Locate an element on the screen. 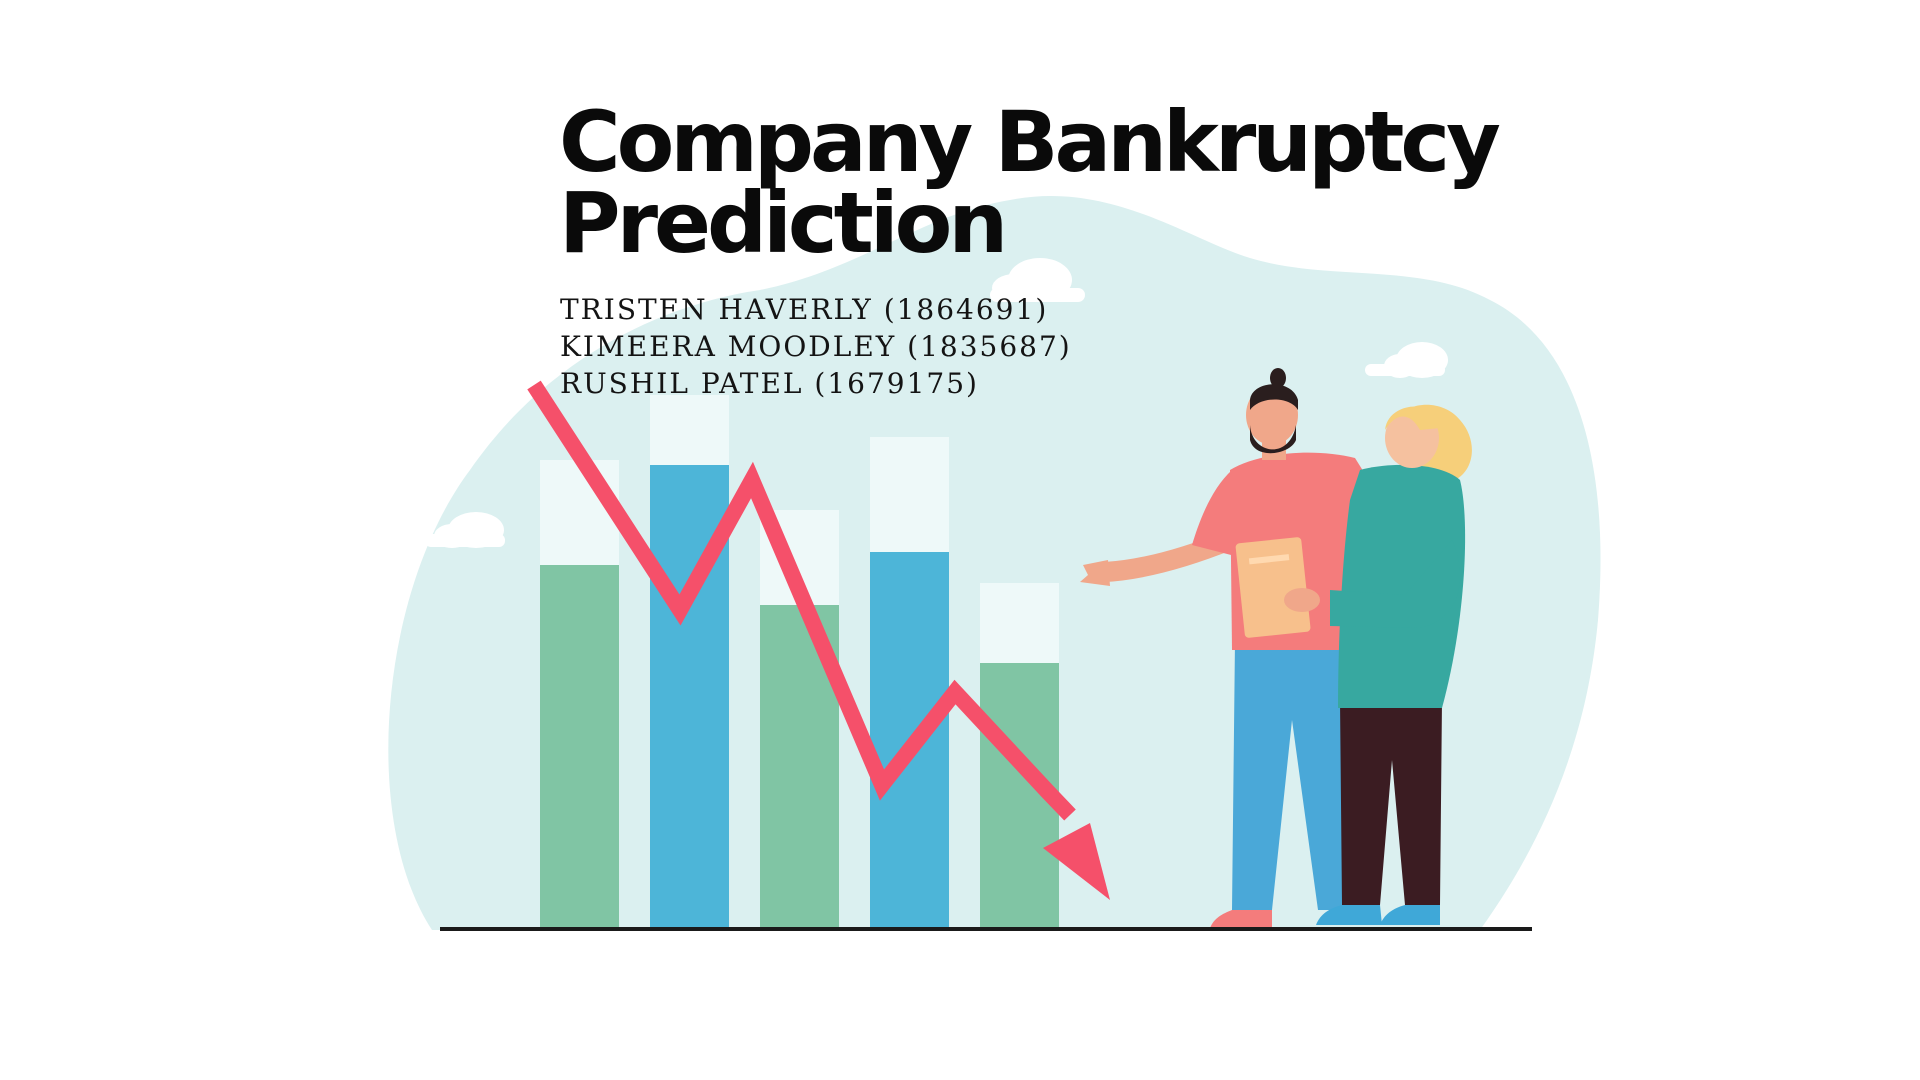  slide-title-line-1: Company Bankruptcy is located at coordinates (1030, 142).